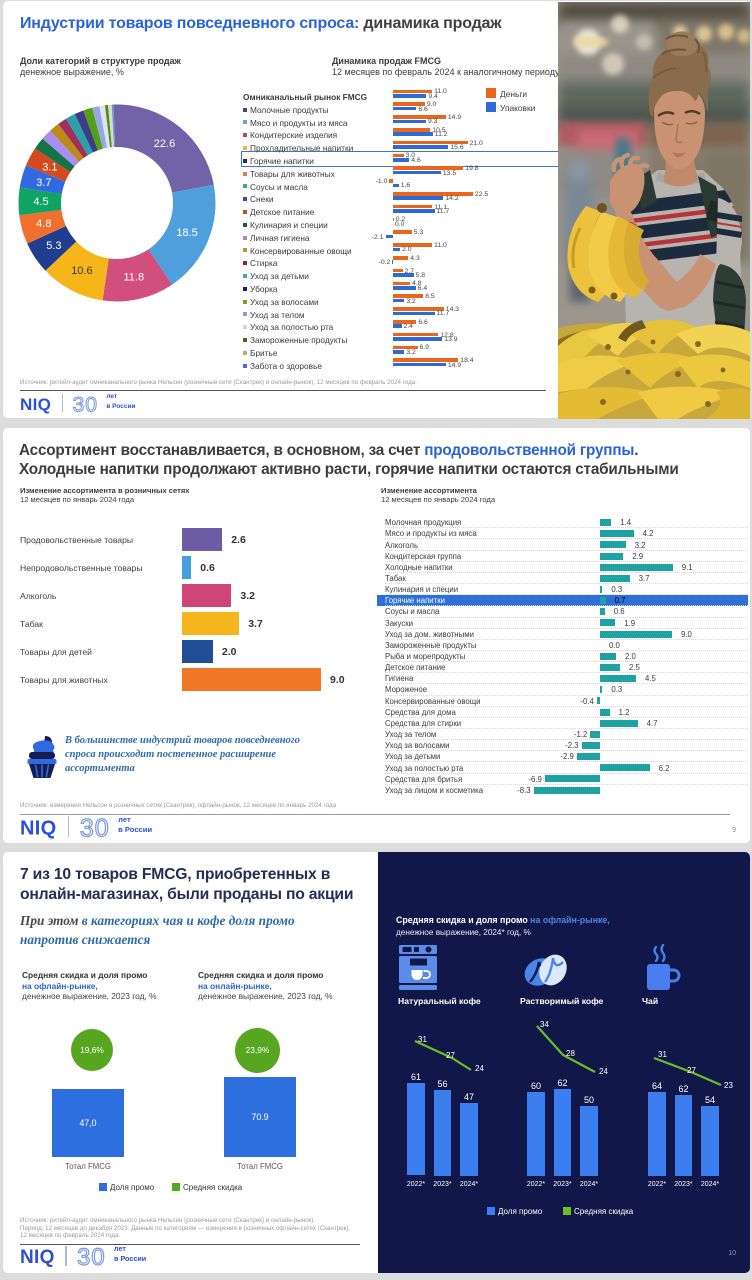 The width and height of the screenshot is (752, 1280). What do you see at coordinates (81, 271) in the screenshot?
I see `svg-text: 10.6` at bounding box center [81, 271].